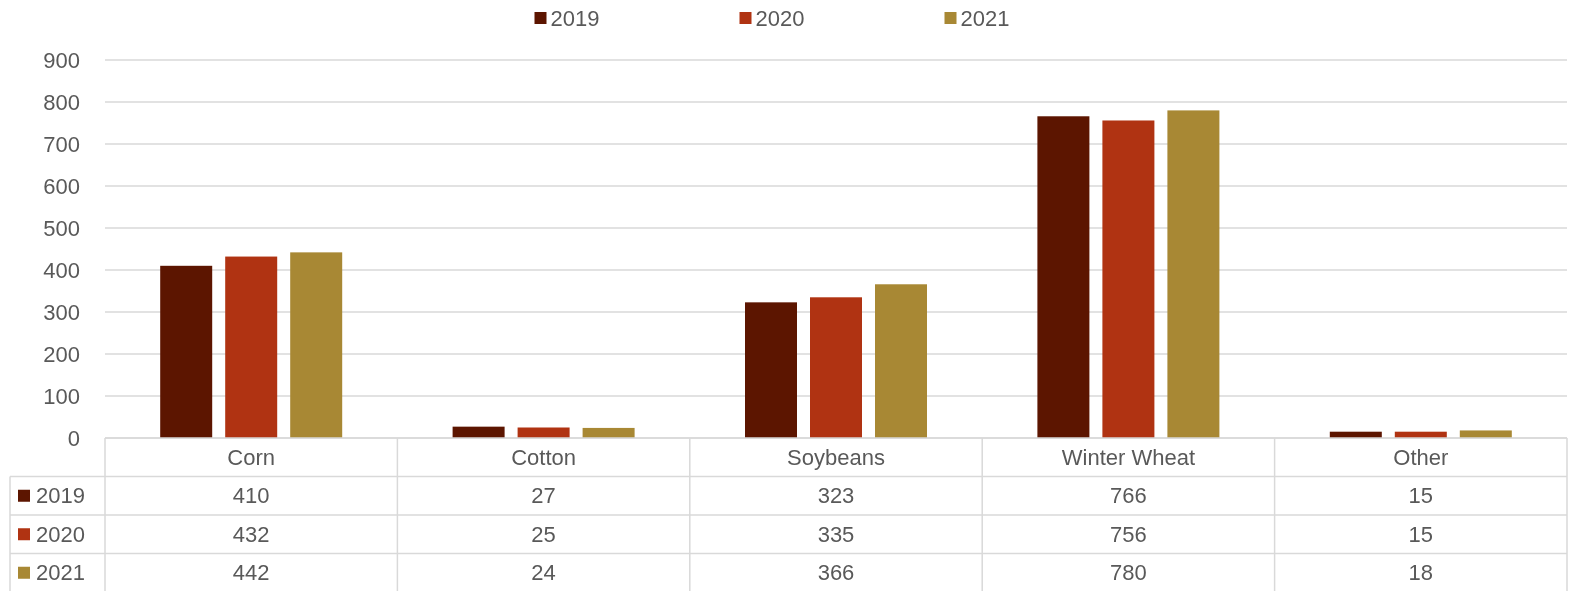 Image resolution: width=1569 pixels, height=591 pixels. I want to click on data-label: 442, so click(251, 573).